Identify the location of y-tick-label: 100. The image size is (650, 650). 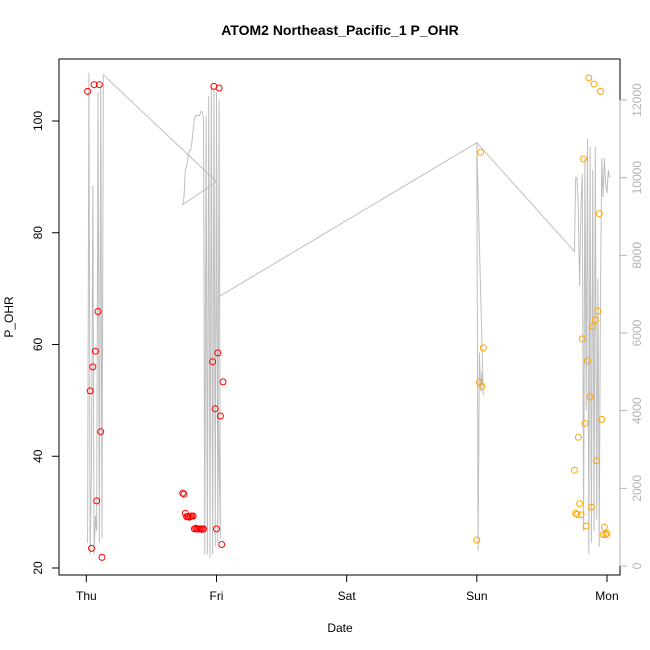
(38, 121).